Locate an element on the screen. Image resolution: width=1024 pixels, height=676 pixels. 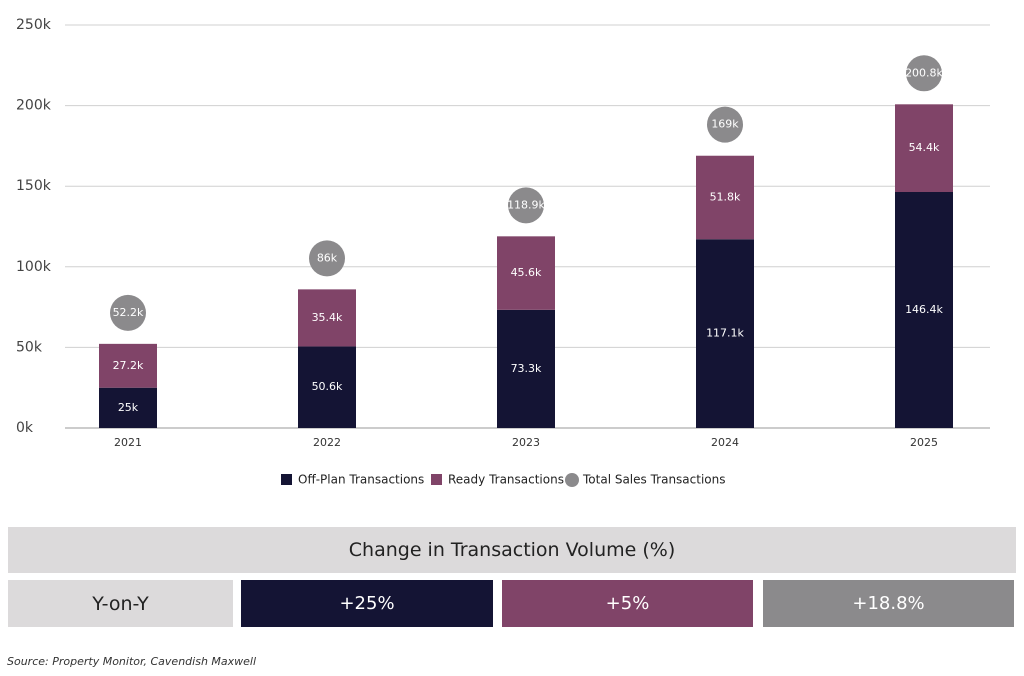
data-label: 200.8k is located at coordinates (924, 72).